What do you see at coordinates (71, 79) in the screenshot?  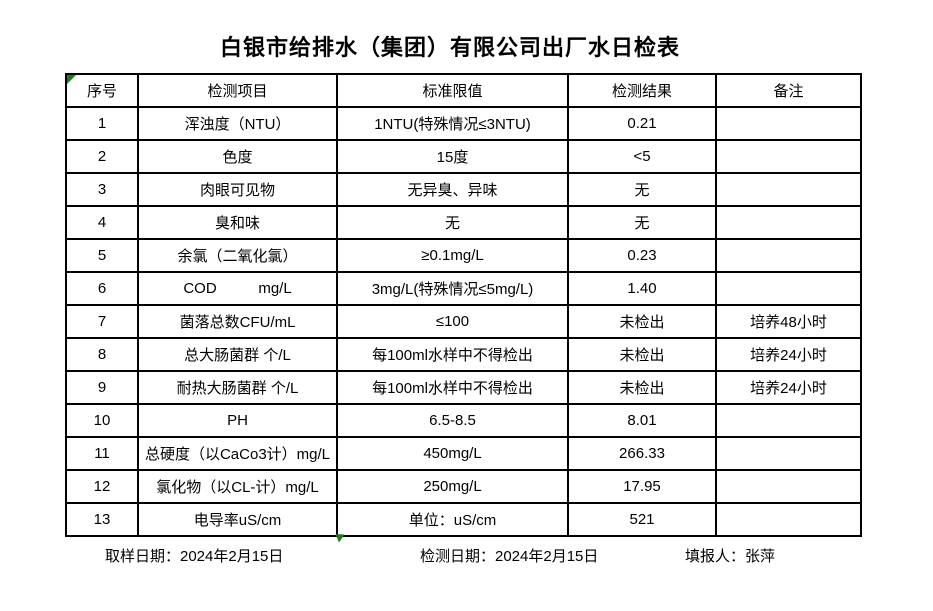 I see `green-corner-triangle-icon` at bounding box center [71, 79].